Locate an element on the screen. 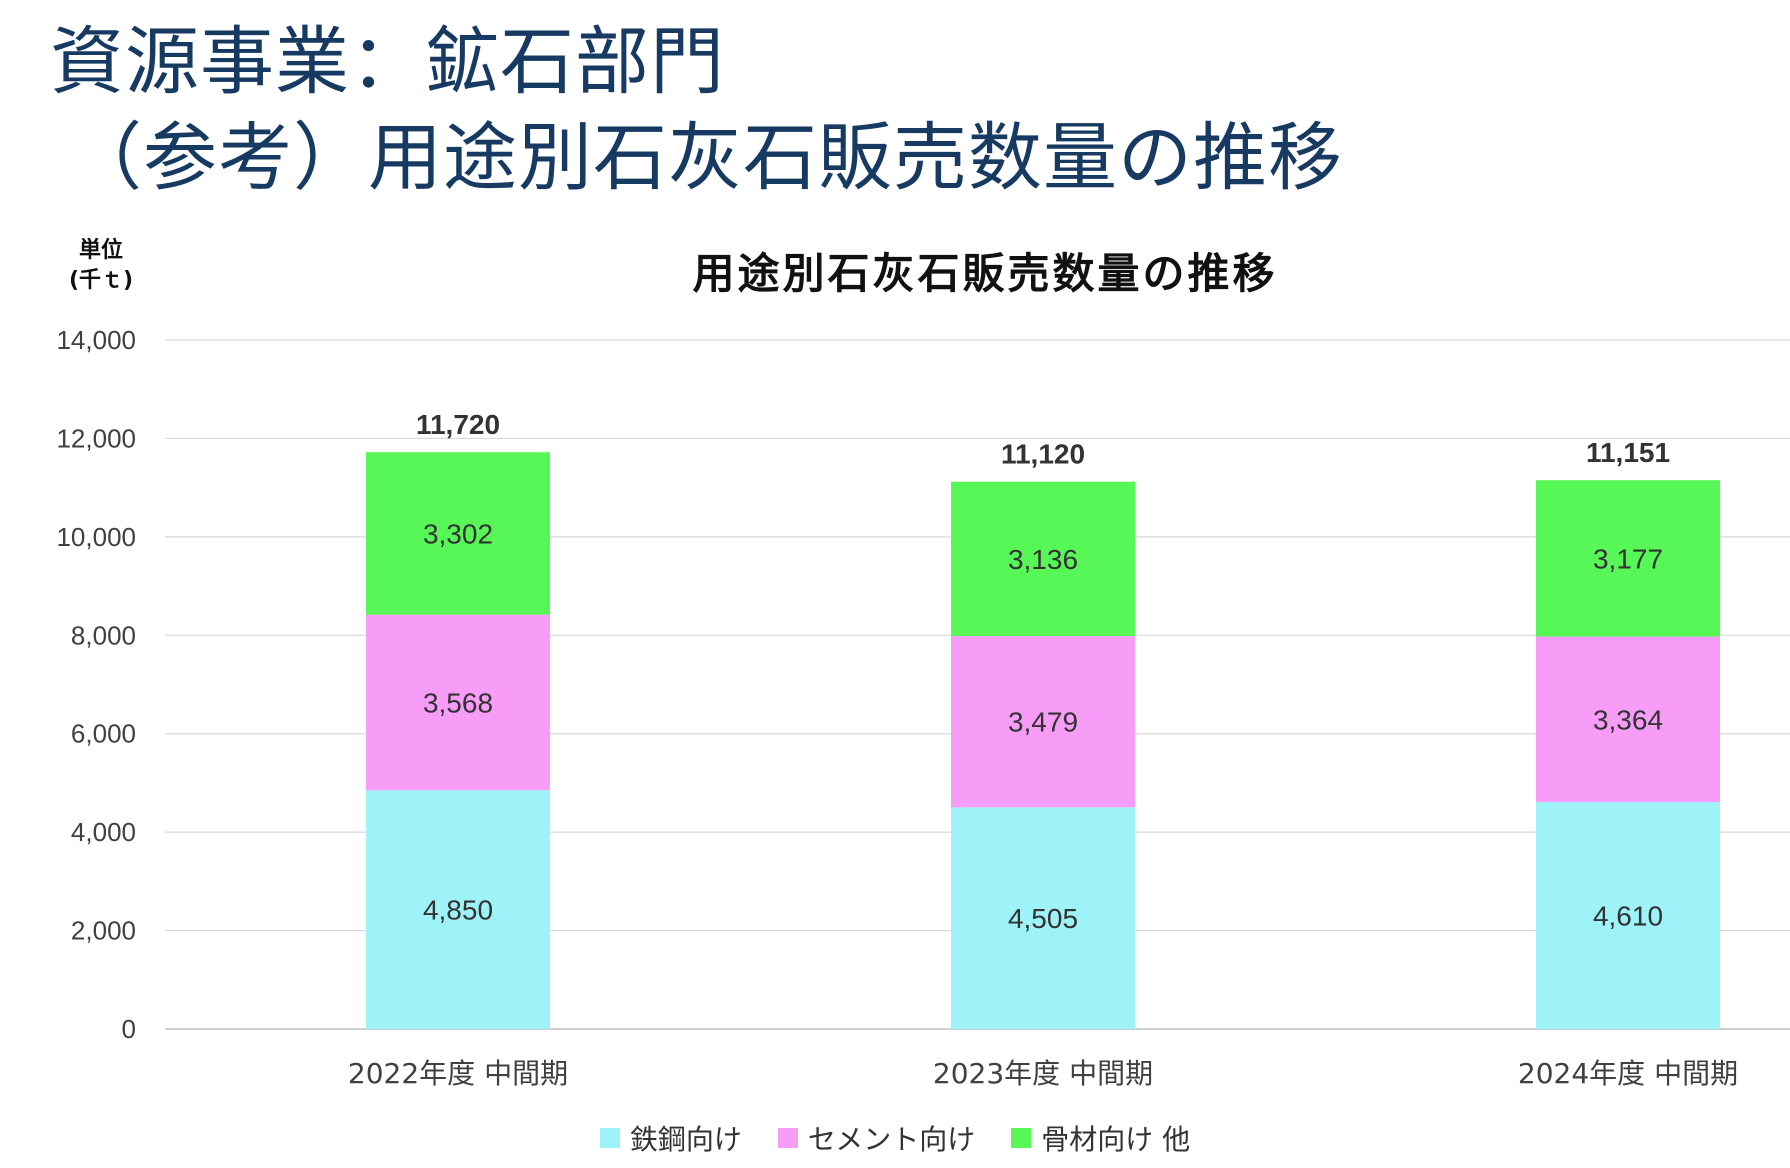  total-label: 11,120 is located at coordinates (1043, 454).